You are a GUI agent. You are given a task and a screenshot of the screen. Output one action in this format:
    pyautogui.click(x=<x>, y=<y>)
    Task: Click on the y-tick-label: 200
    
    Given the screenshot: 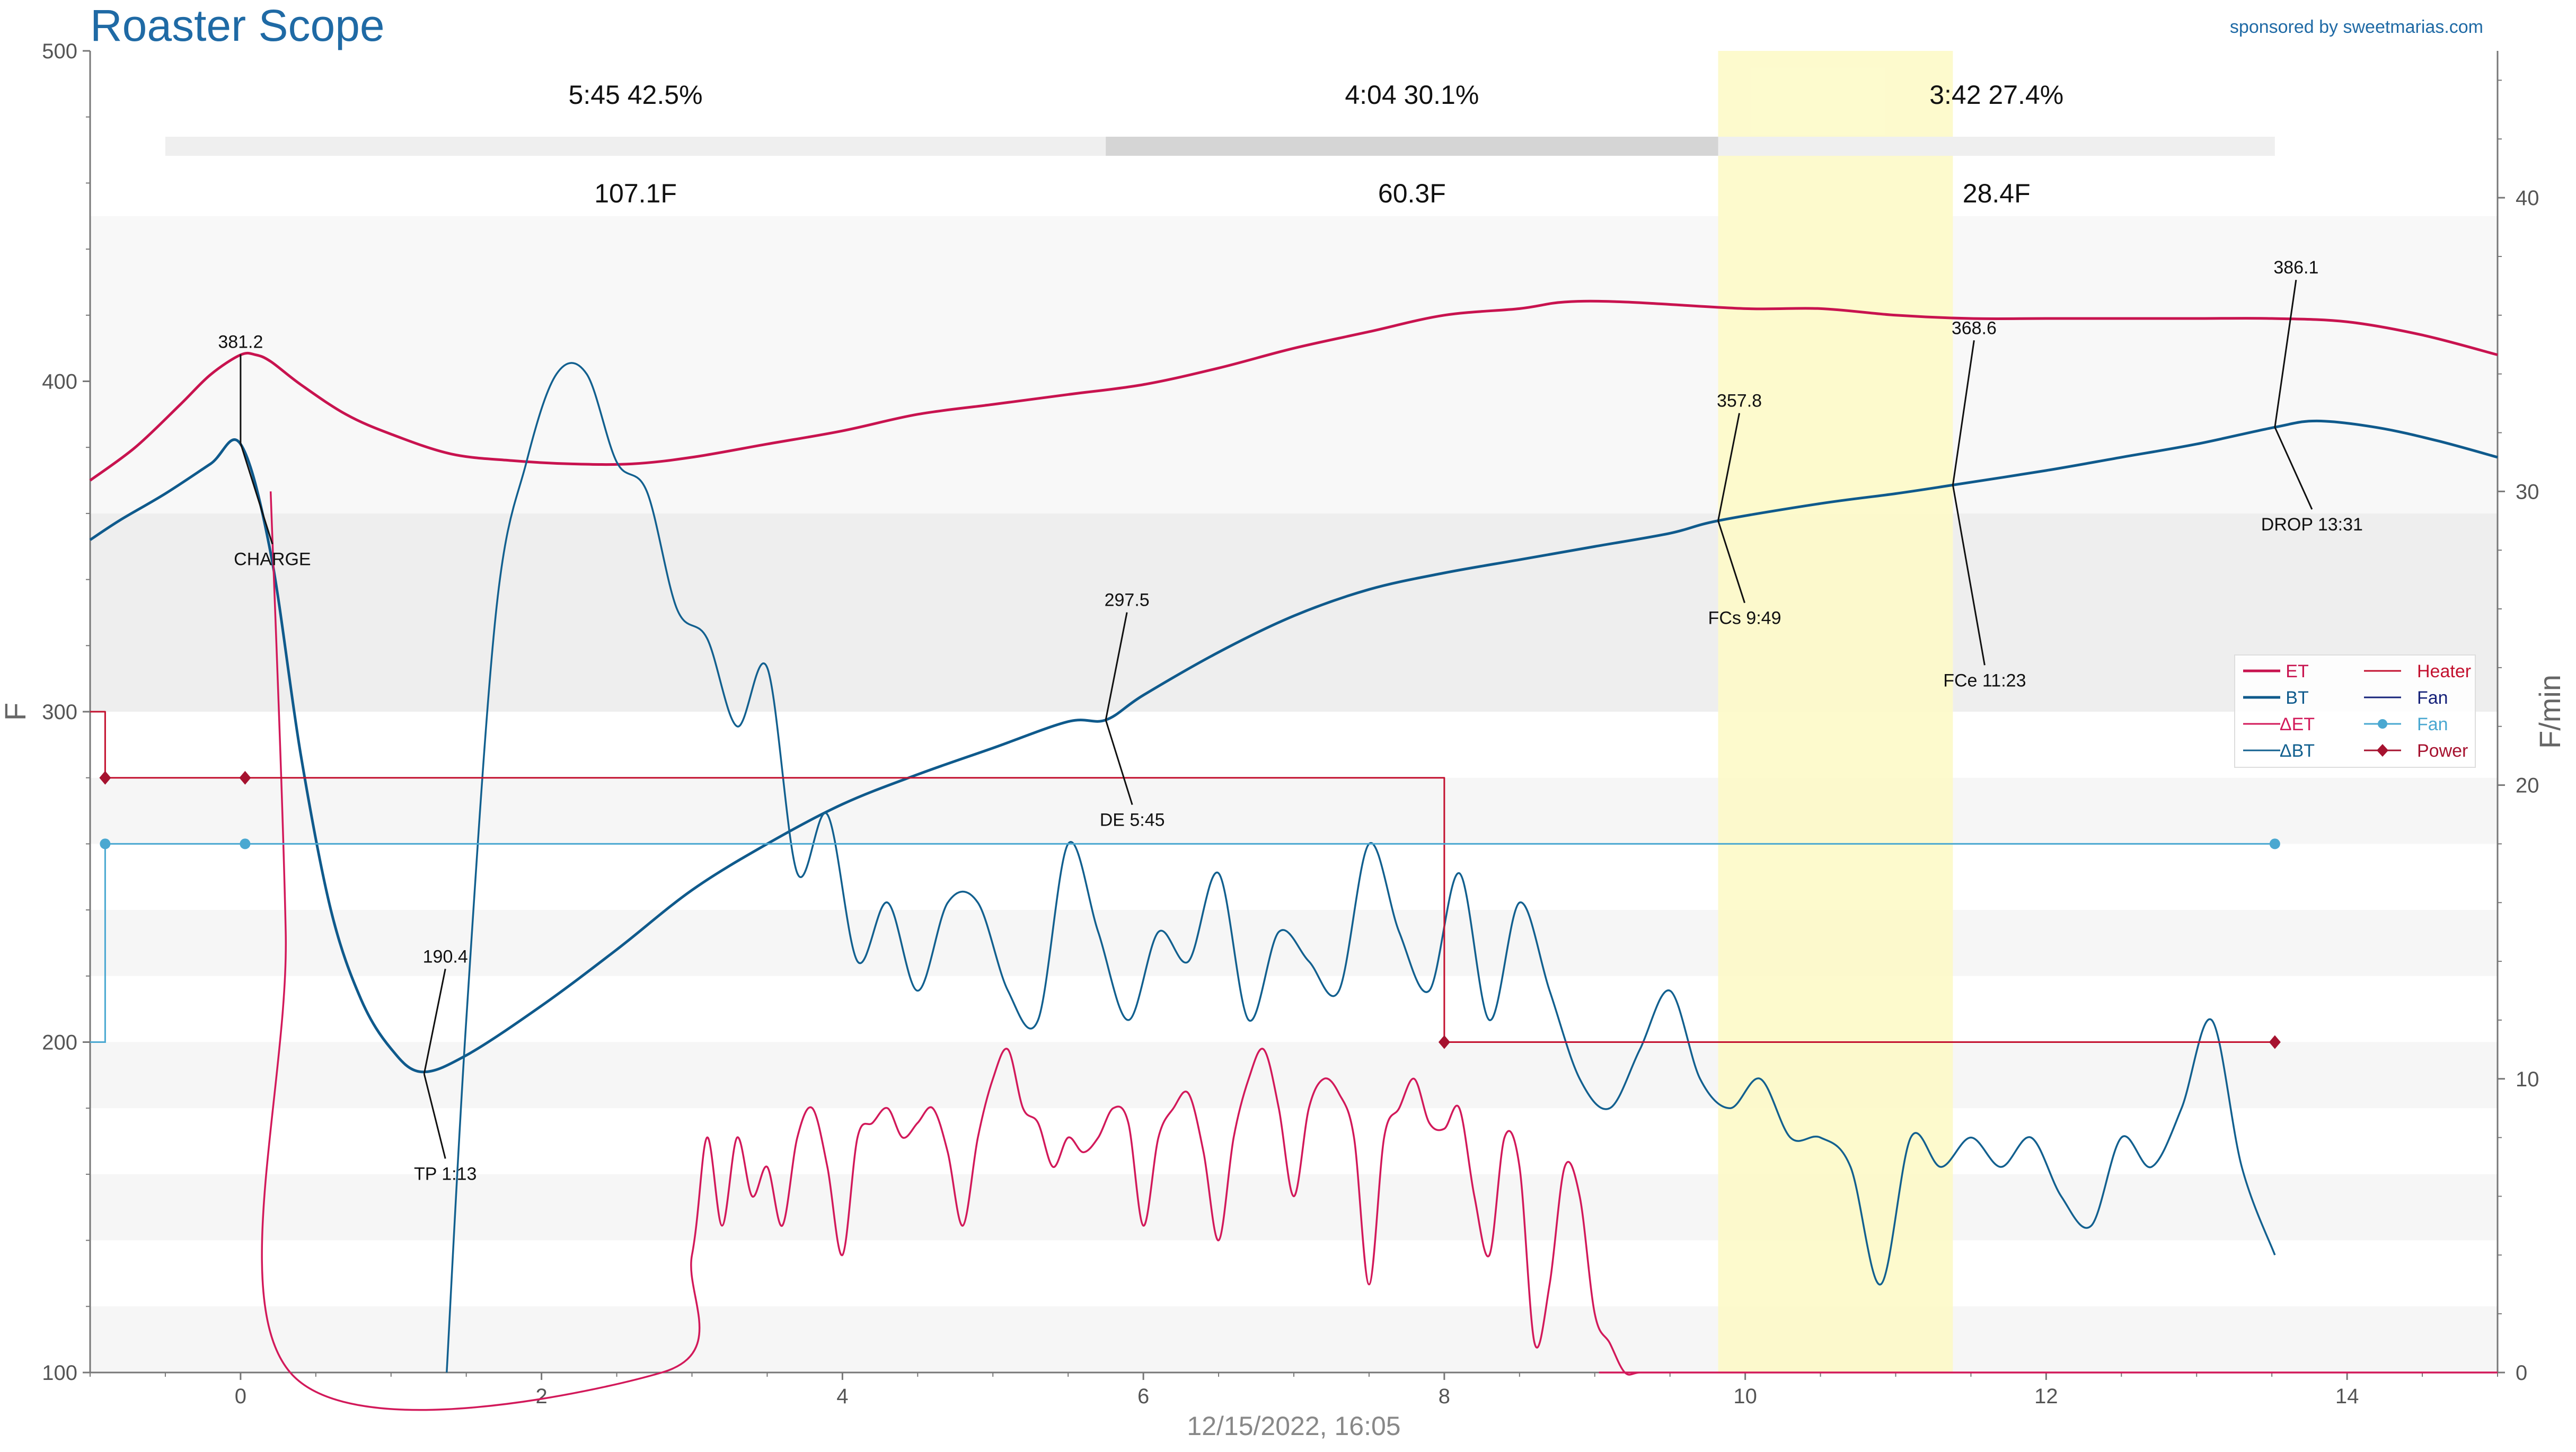 What is the action you would take?
    pyautogui.click(x=59, y=1043)
    